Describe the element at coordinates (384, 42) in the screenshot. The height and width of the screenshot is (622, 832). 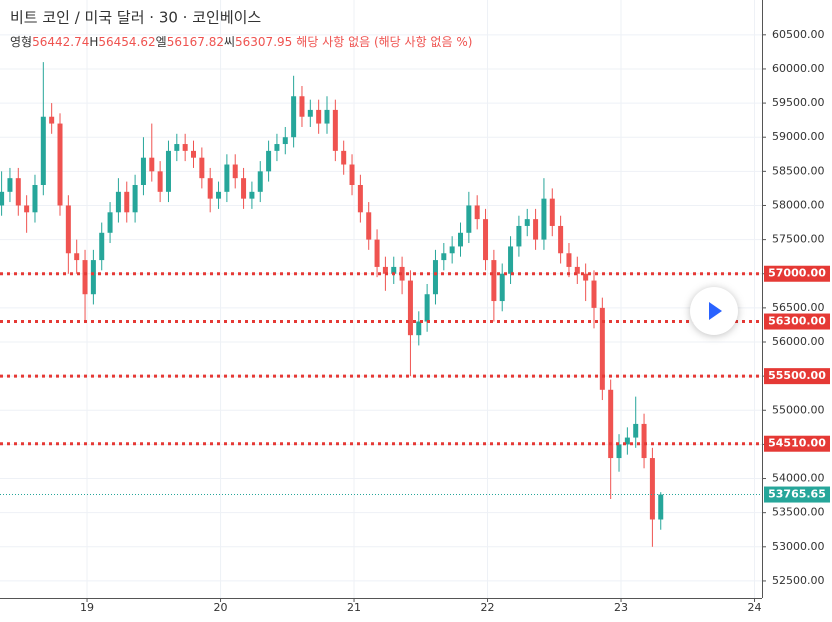
I see `legend-note: 해당 사항 없음 (해당 사항 없음 %)` at that location.